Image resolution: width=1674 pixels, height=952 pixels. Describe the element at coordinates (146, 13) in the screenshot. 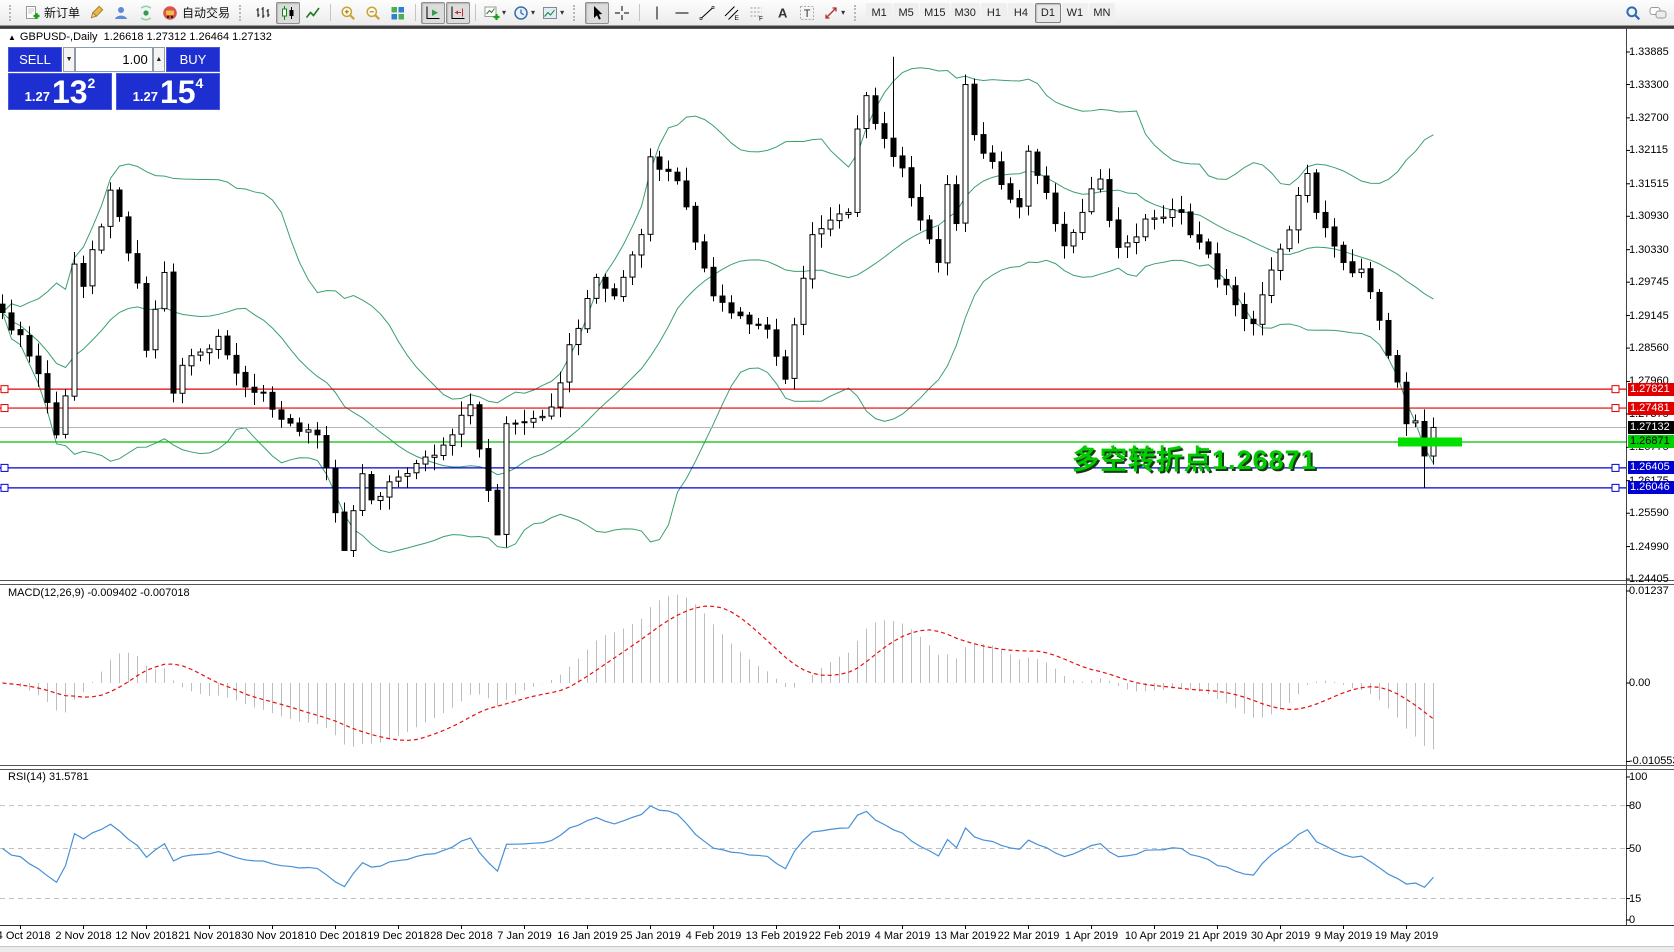

I see `broadcast-button` at that location.